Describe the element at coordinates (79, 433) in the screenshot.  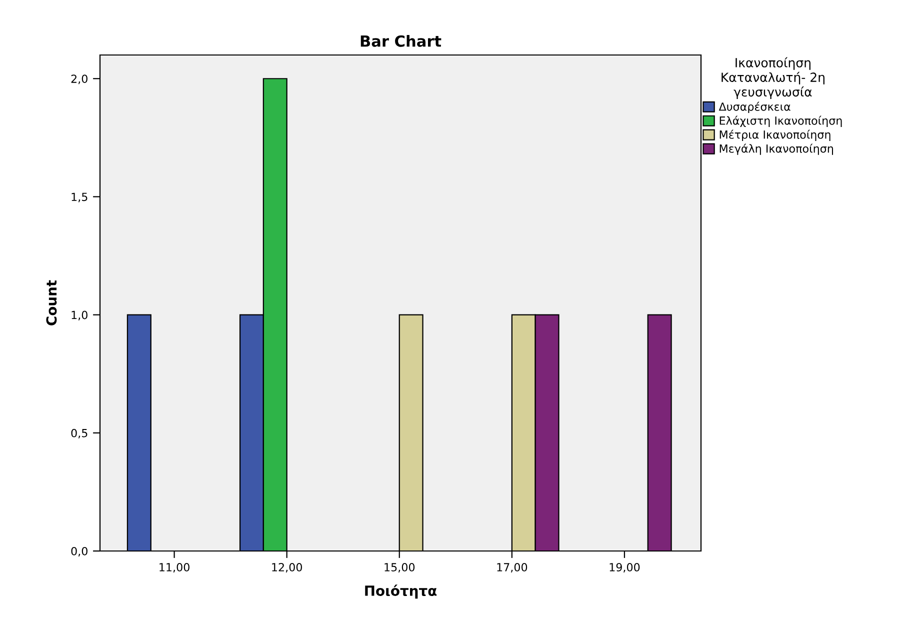
I see `y-tick-label: 0,5` at that location.